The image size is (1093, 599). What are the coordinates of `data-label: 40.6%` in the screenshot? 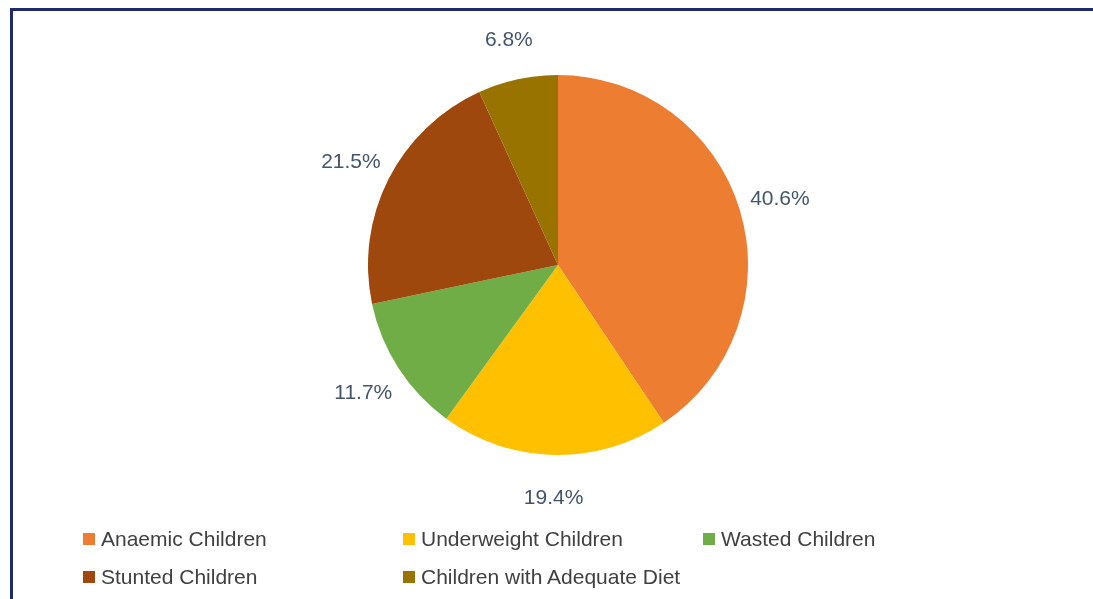 It's located at (780, 197).